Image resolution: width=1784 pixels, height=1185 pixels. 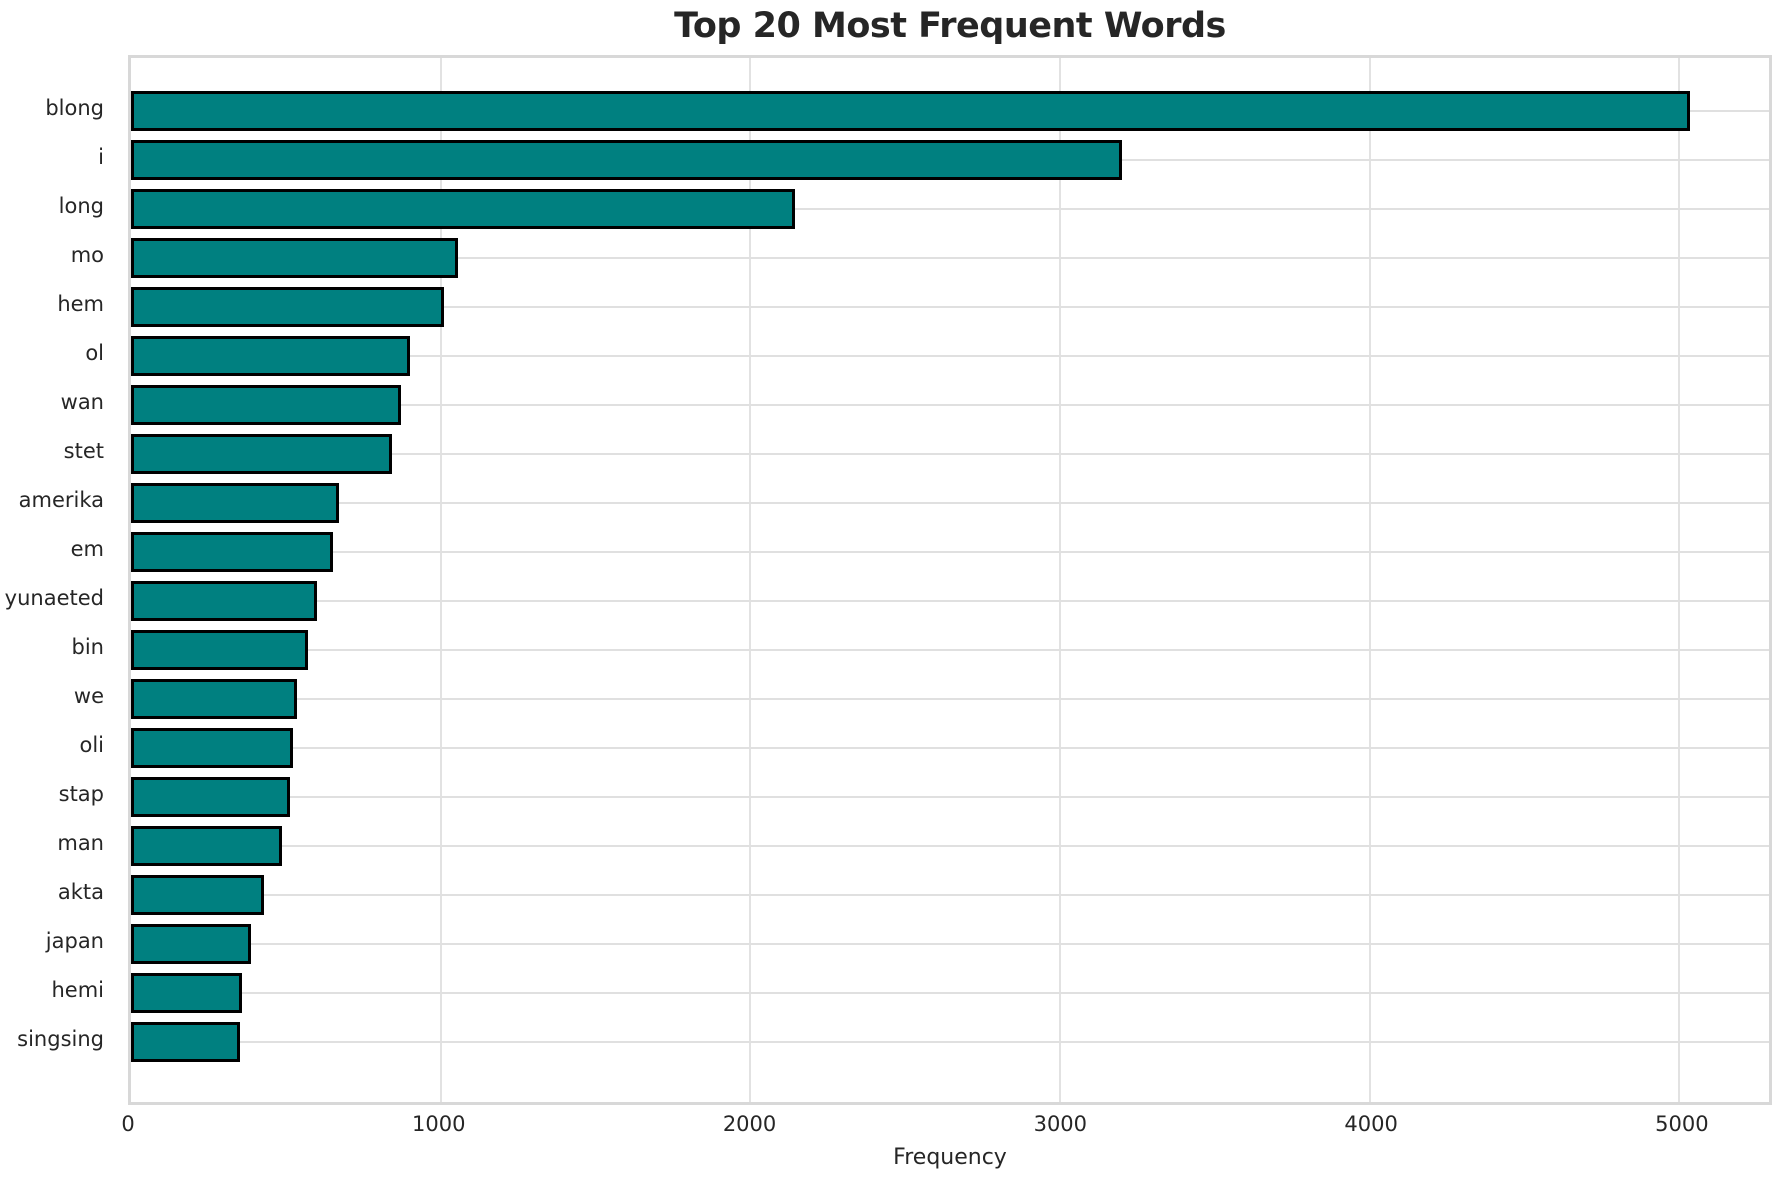 I want to click on gridline-horizontal-long, so click(x=950, y=208).